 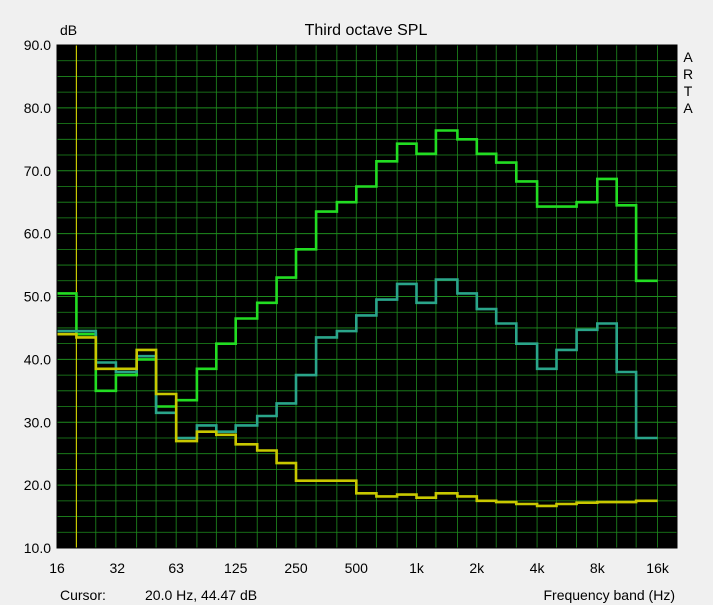 I want to click on y-axis-label: dB, so click(x=68, y=30).